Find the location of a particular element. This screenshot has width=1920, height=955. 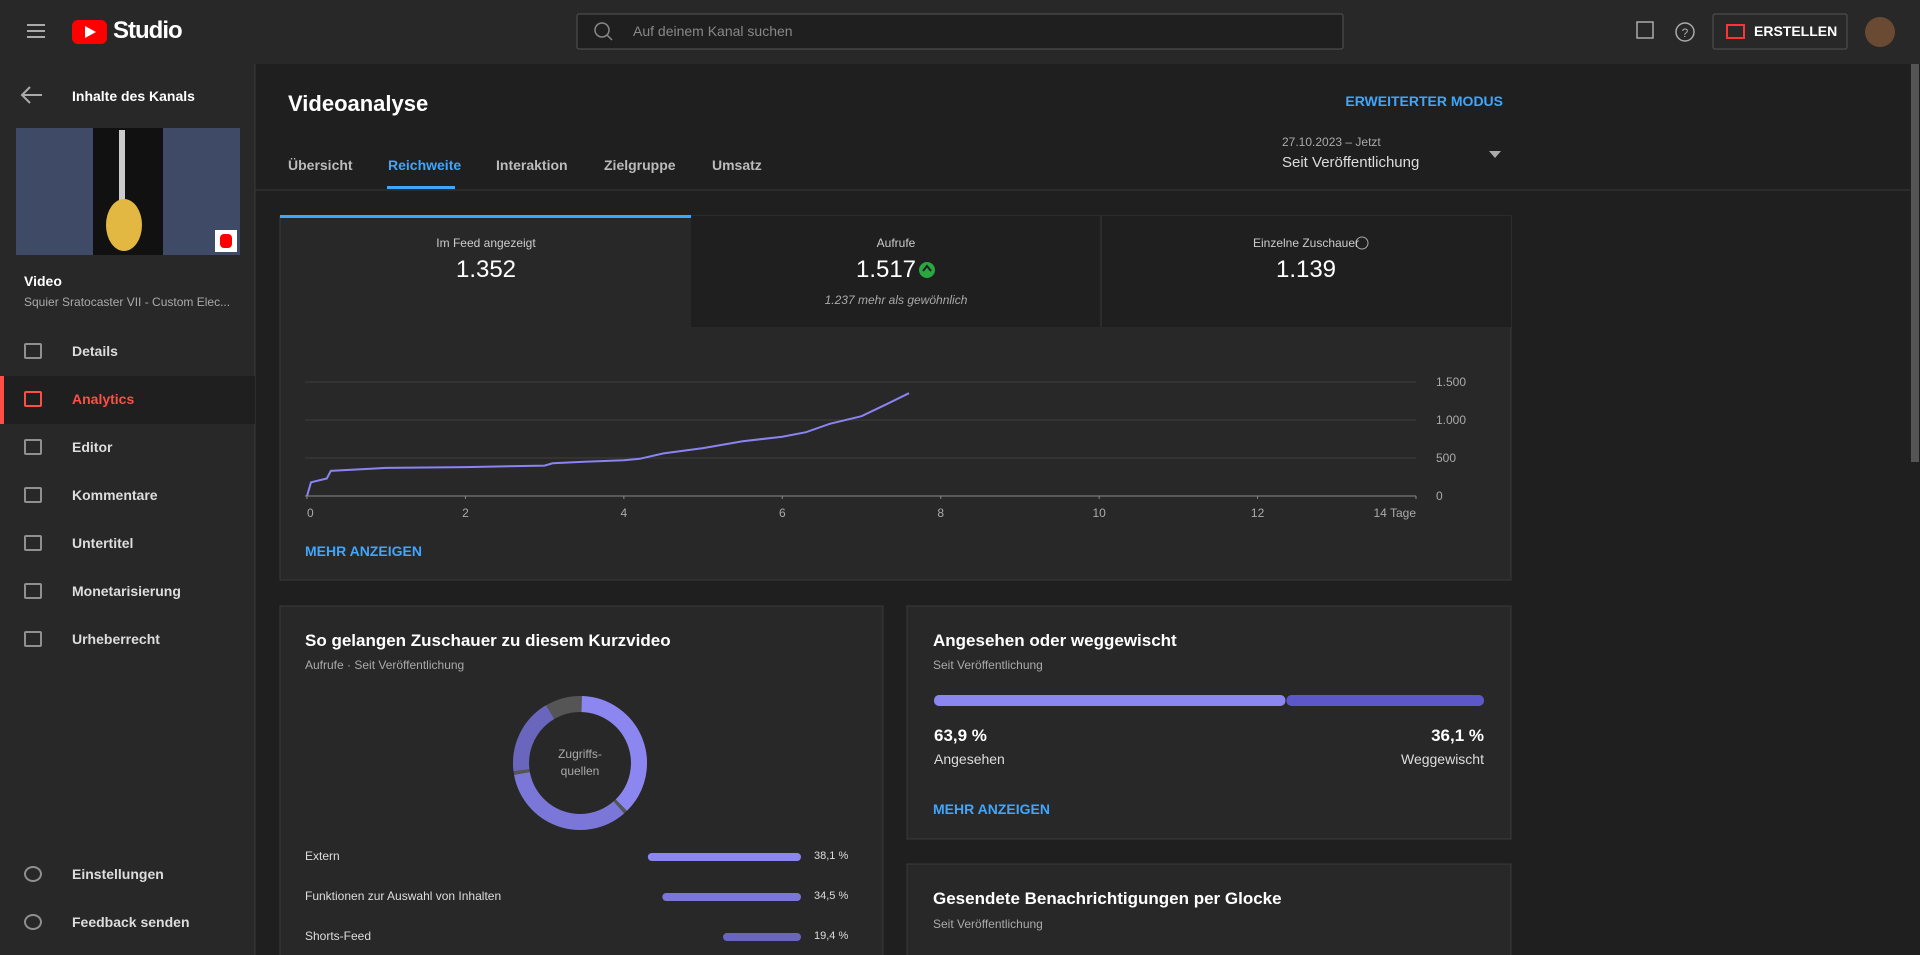

donut-center: quellen is located at coordinates (580, 771).